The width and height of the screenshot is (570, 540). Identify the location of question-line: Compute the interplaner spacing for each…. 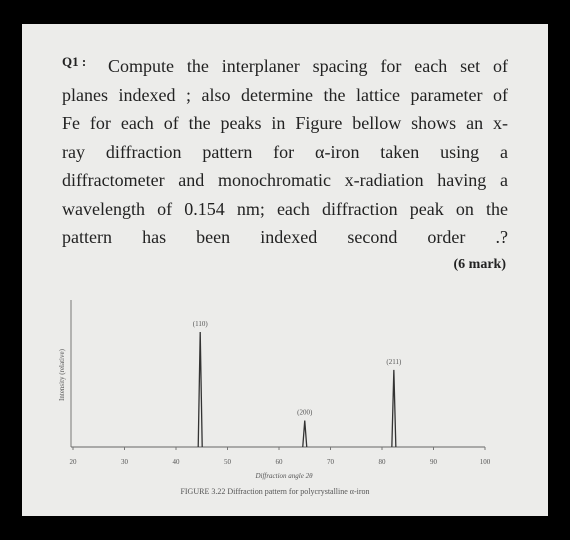
(308, 66).